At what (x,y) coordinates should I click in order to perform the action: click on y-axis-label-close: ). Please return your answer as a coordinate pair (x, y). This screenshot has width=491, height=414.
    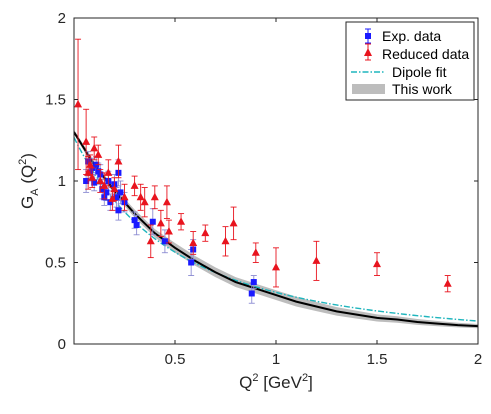
    Looking at the image, I should click on (27, 156).